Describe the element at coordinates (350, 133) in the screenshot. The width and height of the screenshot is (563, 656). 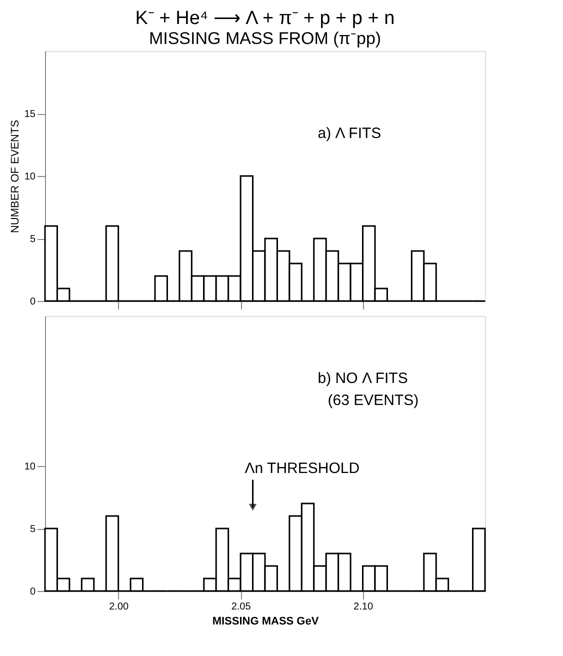
I see `annotation: a) Λ FITS` at that location.